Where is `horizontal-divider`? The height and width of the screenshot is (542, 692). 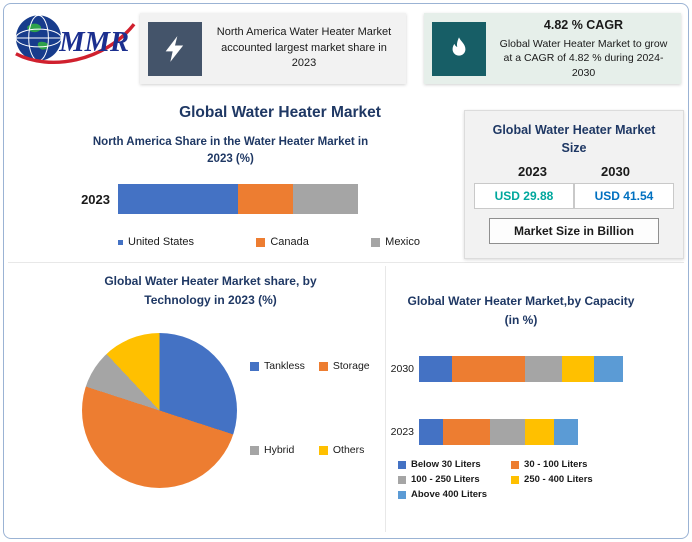 horizontal-divider is located at coordinates (346, 262).